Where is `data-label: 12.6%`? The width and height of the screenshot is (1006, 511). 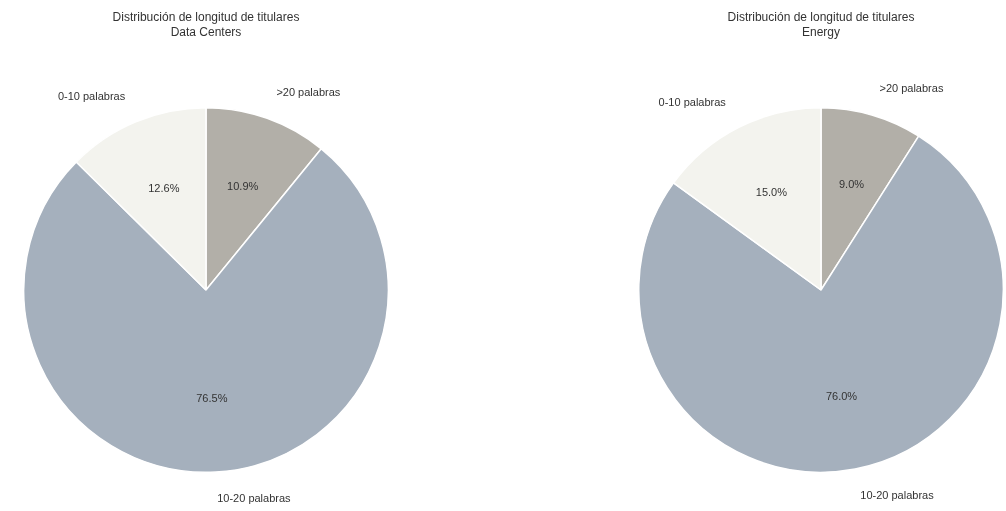
data-label: 12.6% is located at coordinates (164, 188).